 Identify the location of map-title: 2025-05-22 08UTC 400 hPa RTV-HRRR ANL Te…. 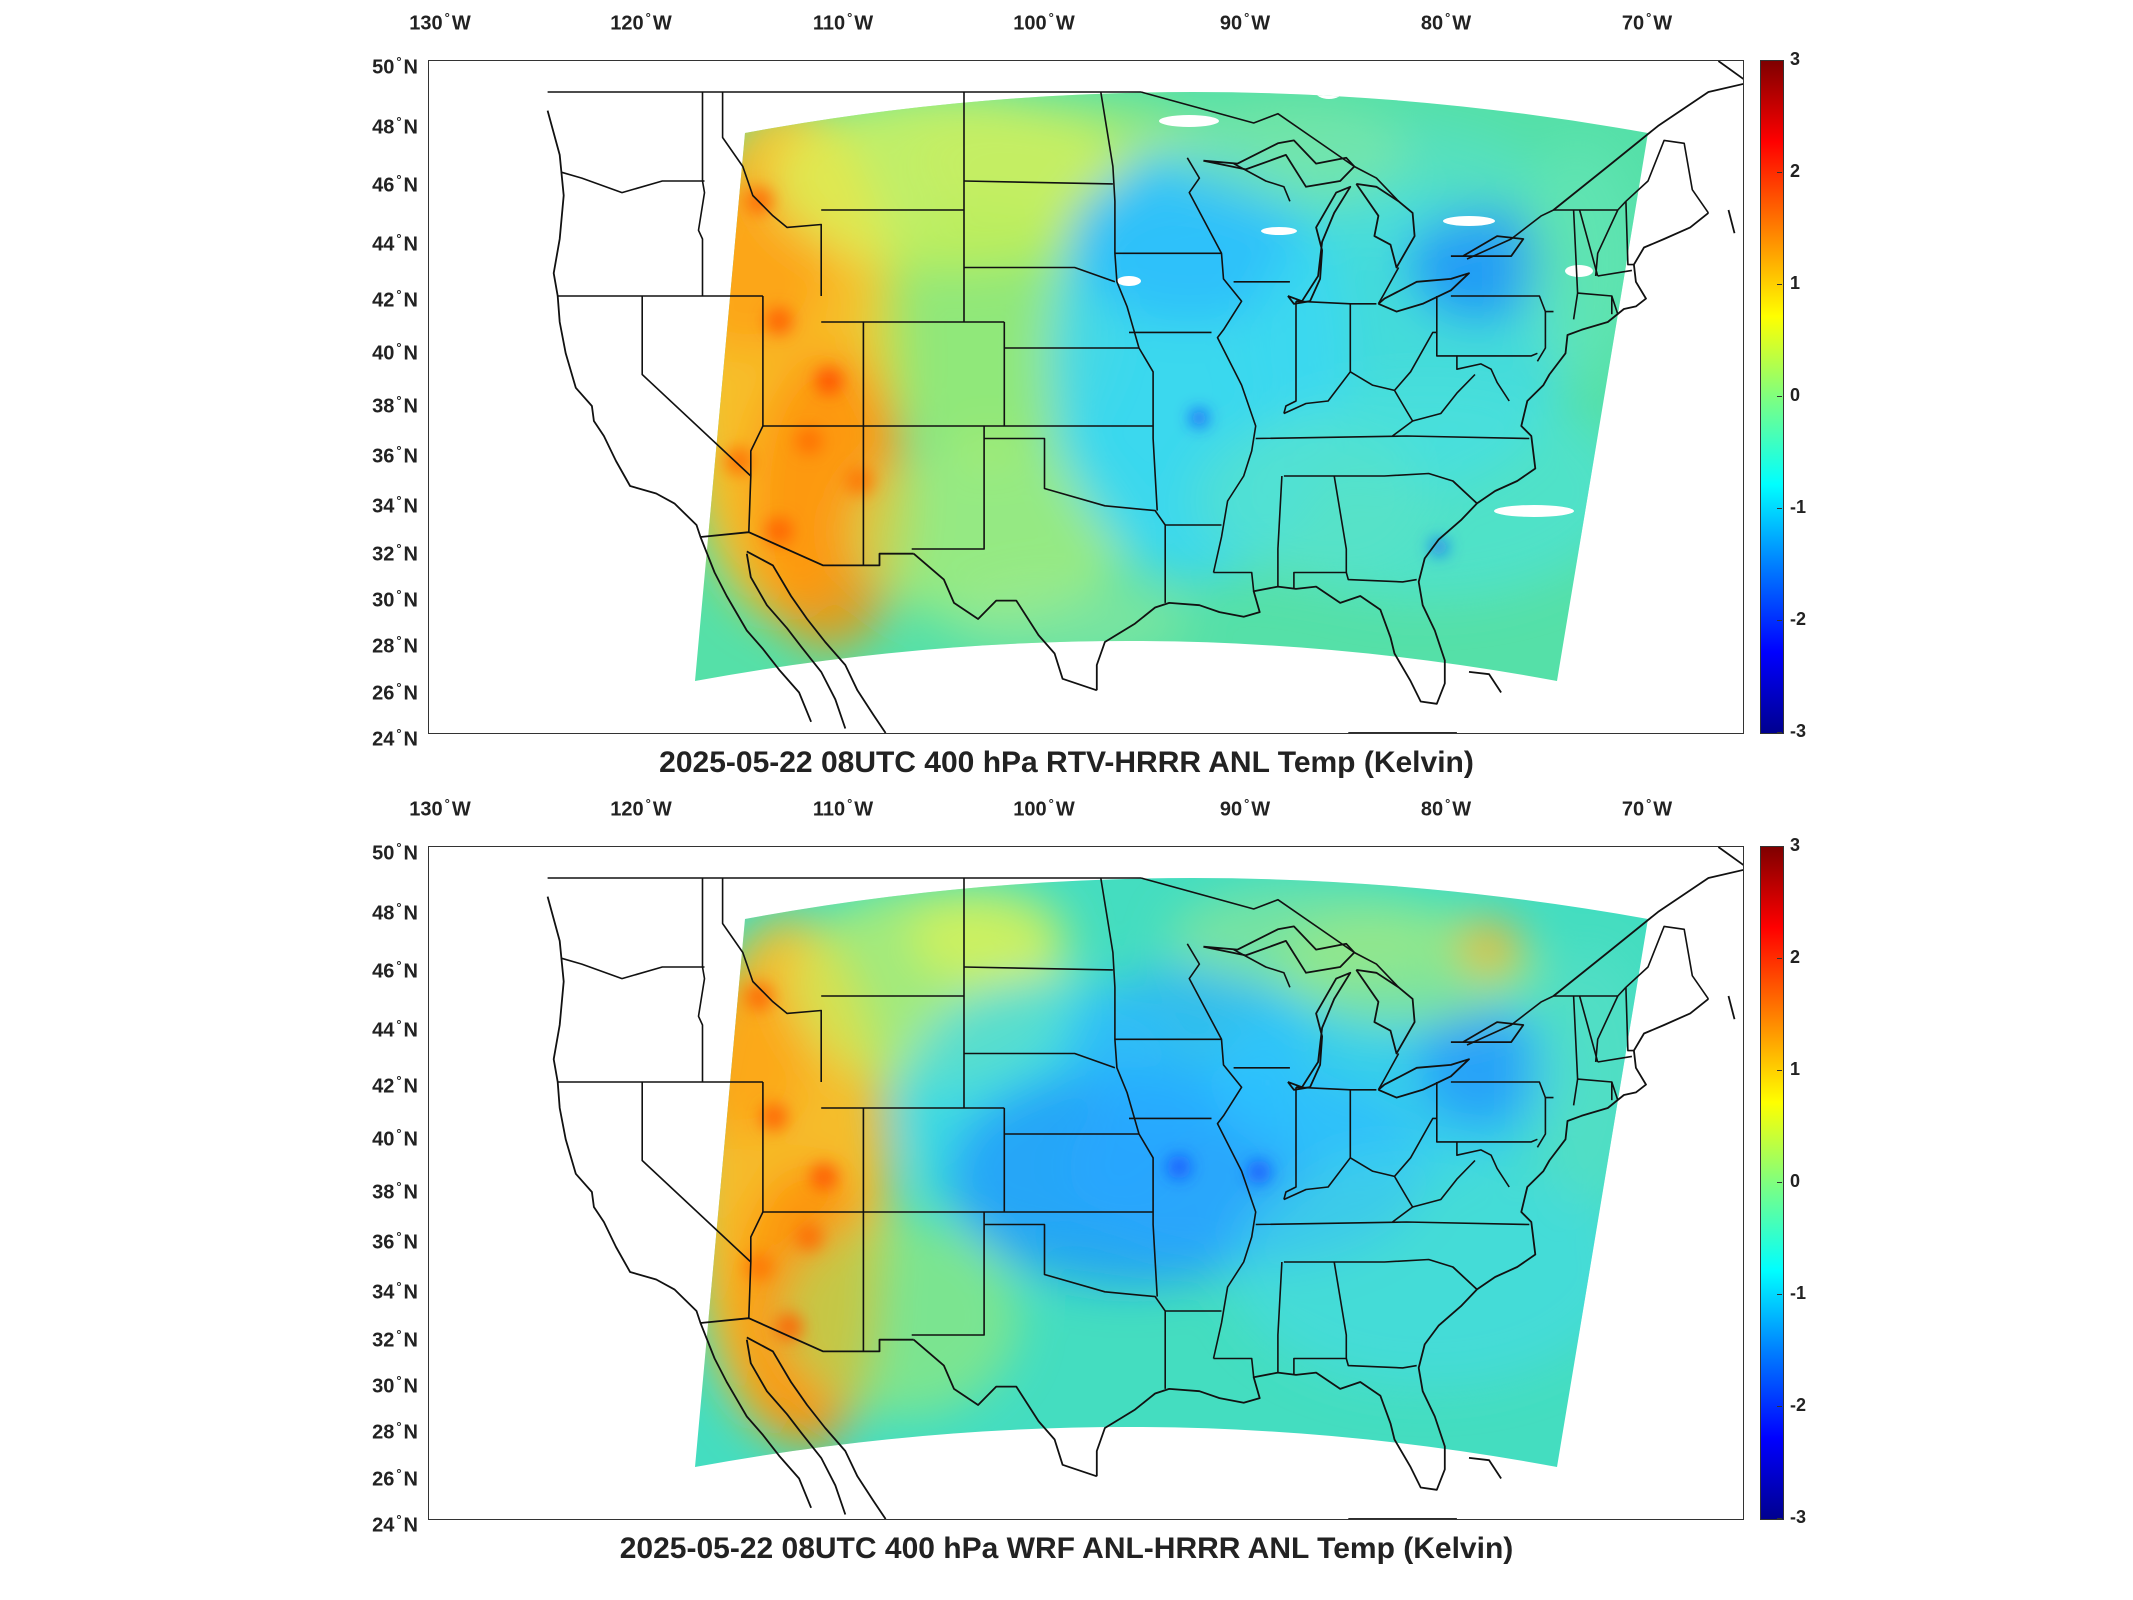
(1066, 762).